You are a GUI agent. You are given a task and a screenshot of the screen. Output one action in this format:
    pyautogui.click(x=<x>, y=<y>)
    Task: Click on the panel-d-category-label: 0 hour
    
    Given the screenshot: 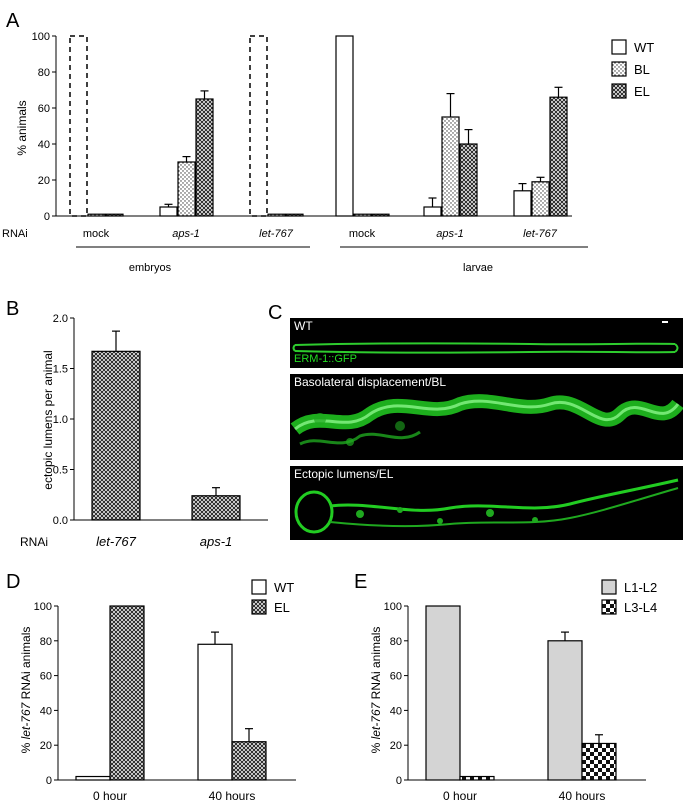 What is the action you would take?
    pyautogui.click(x=110, y=796)
    